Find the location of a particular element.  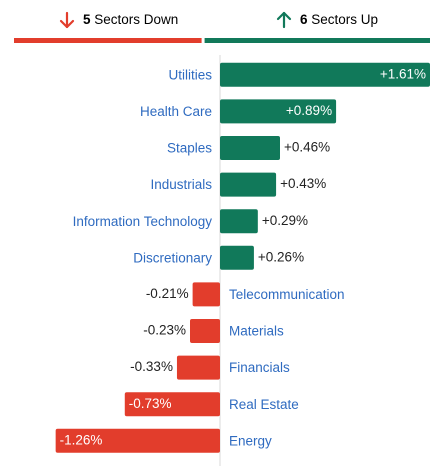

category-label: Information Technology is located at coordinates (143, 221).